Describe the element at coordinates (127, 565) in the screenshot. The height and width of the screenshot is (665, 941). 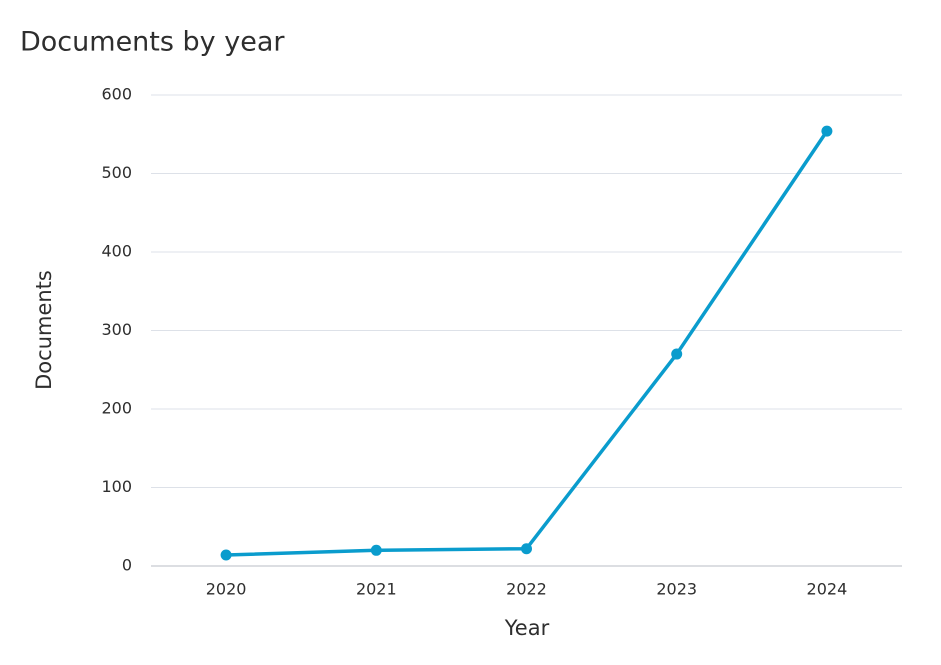
I see `y-tick-label: 0` at that location.